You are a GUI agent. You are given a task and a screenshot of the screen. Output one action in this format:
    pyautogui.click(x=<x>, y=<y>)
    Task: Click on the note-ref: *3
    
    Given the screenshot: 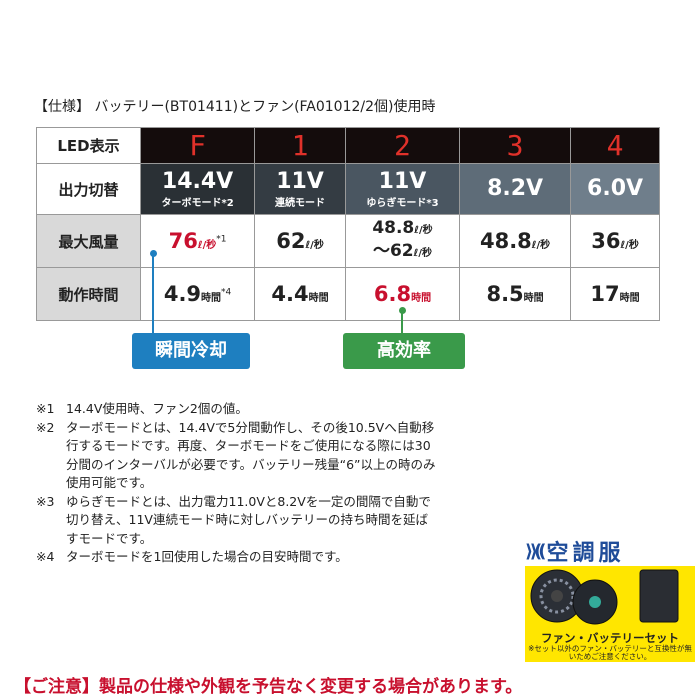 What is the action you would take?
    pyautogui.click(x=432, y=203)
    